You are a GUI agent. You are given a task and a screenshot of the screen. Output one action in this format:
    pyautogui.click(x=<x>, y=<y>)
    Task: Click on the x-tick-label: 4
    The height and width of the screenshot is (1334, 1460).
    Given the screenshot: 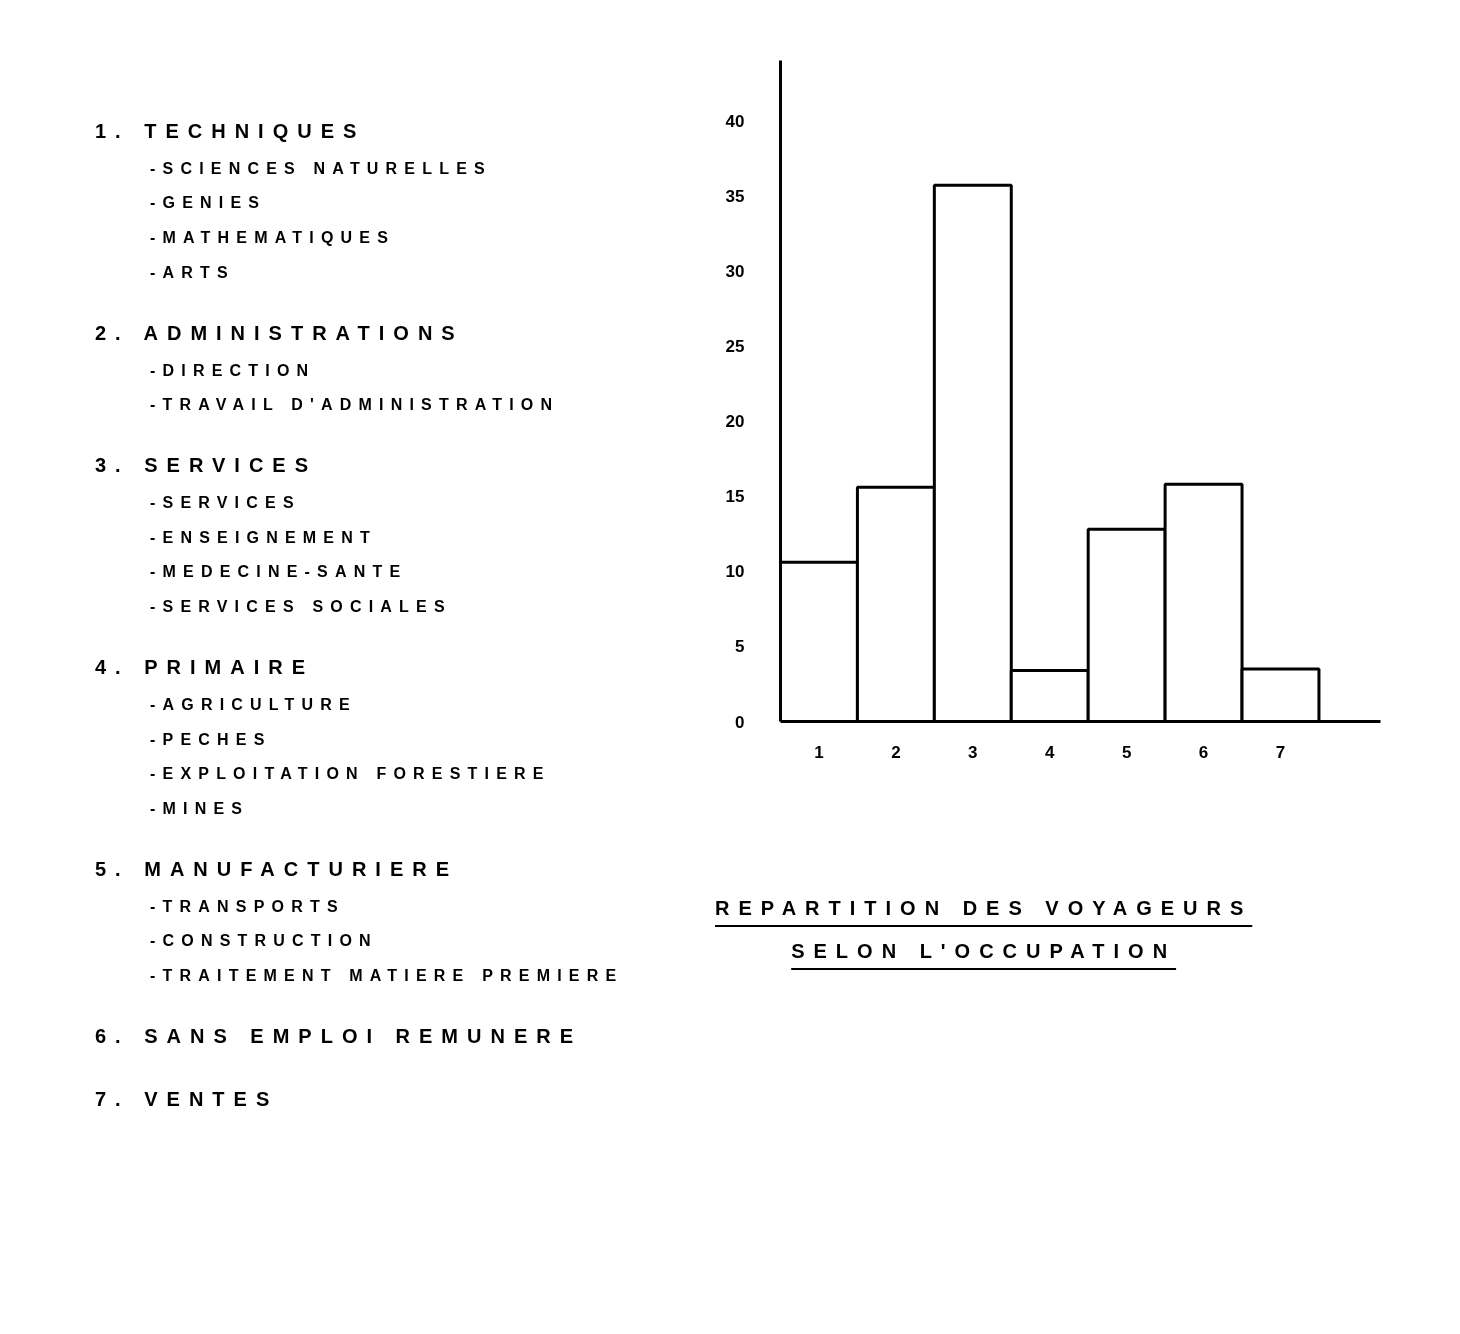 What is the action you would take?
    pyautogui.click(x=1050, y=752)
    